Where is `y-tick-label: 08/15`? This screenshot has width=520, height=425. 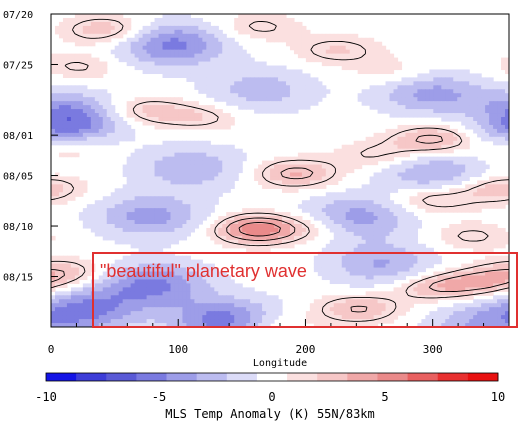 y-tick-label: 08/15 is located at coordinates (18, 278).